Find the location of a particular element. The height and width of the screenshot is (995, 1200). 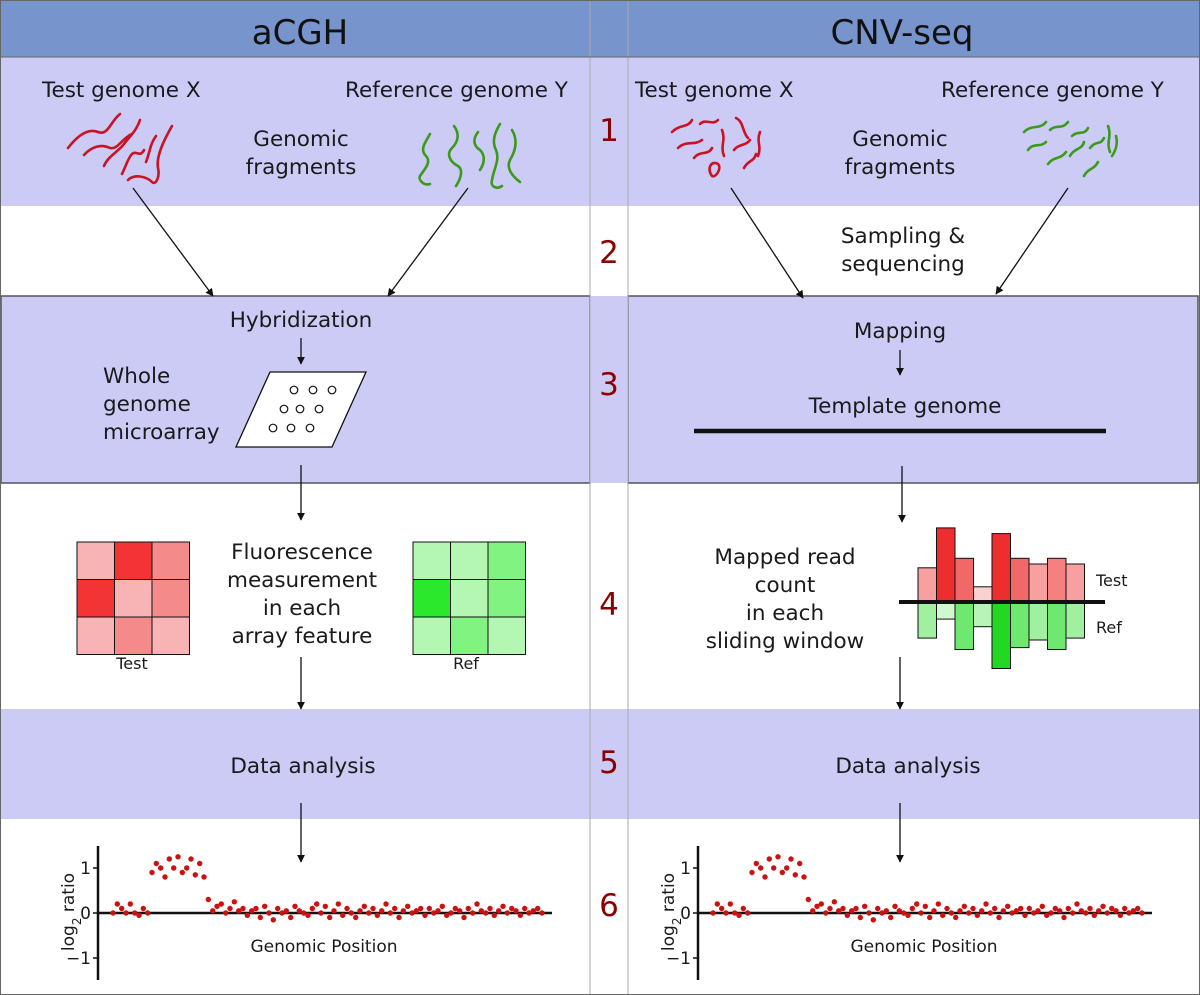

cnvseq-mapped-label-line-2: count is located at coordinates (785, 585).